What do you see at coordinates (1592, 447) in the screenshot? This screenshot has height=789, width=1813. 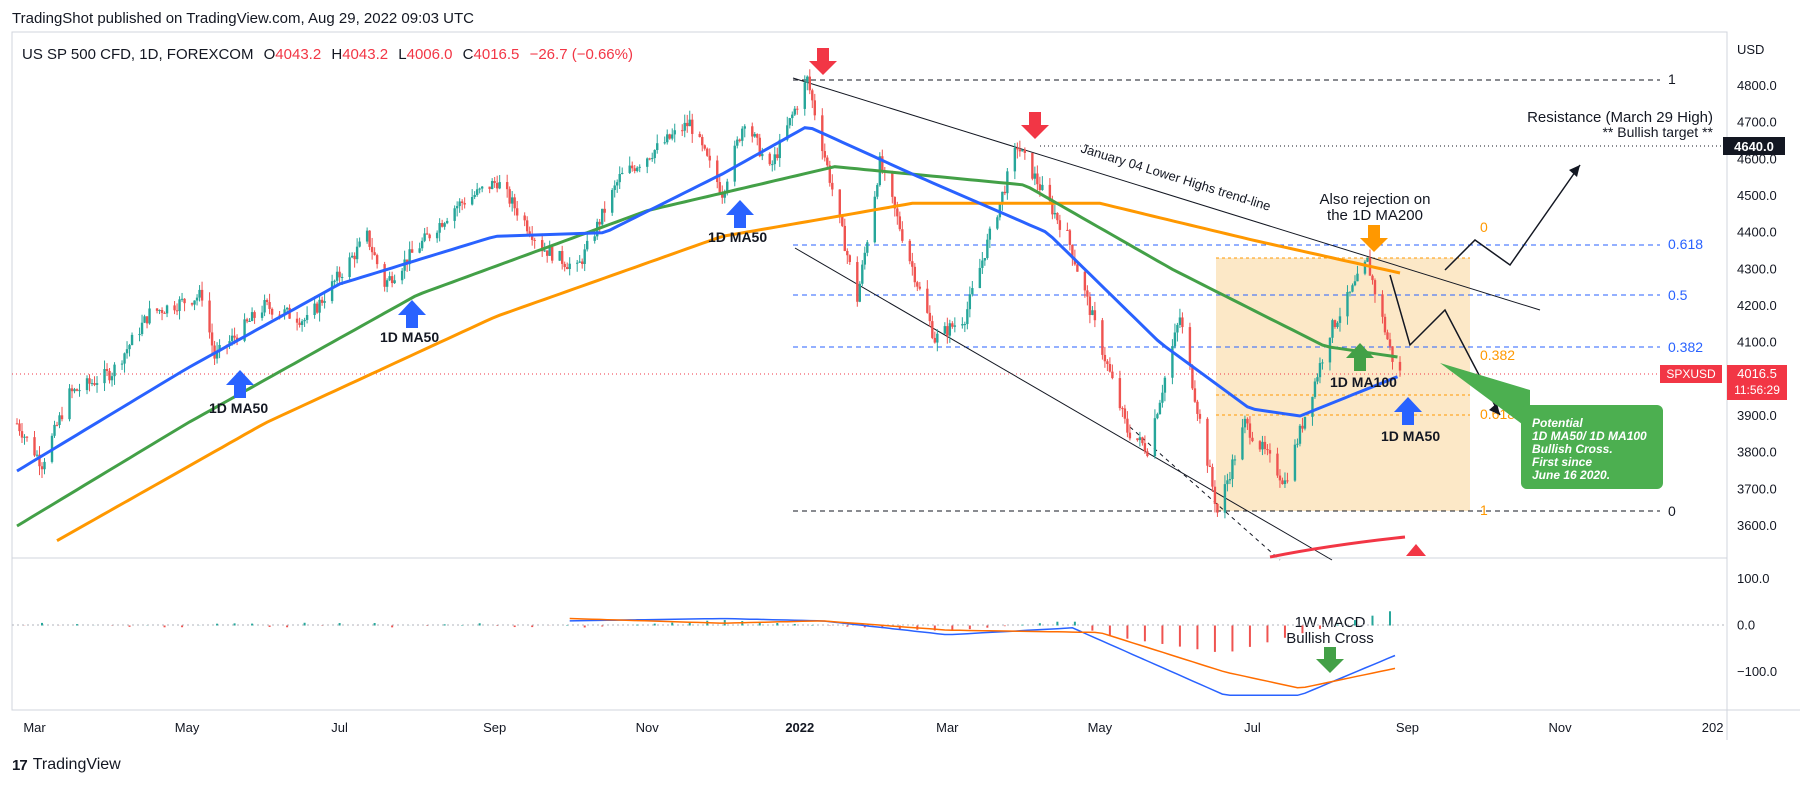 I see `cross-callout-box` at bounding box center [1592, 447].